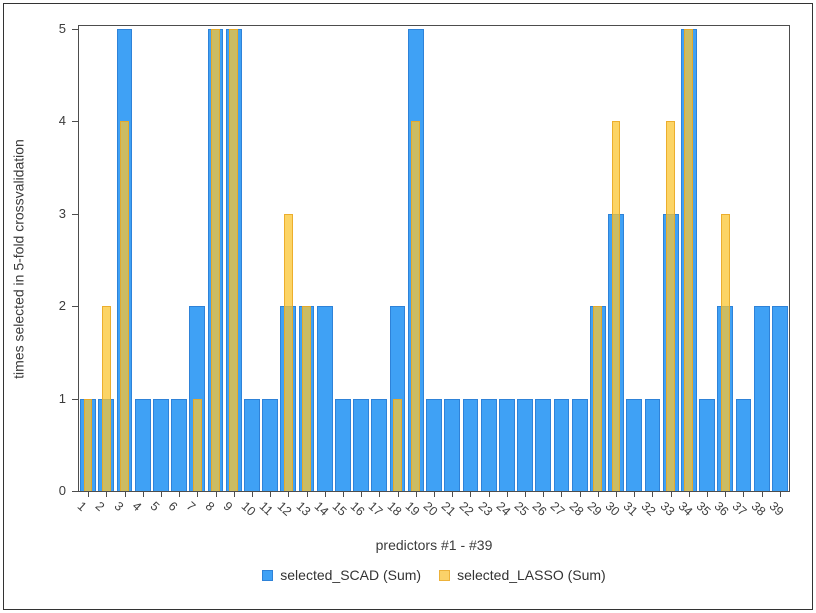 The height and width of the screenshot is (613, 816). I want to click on legend-label: selected_LASSO (Sum), so click(531, 575).